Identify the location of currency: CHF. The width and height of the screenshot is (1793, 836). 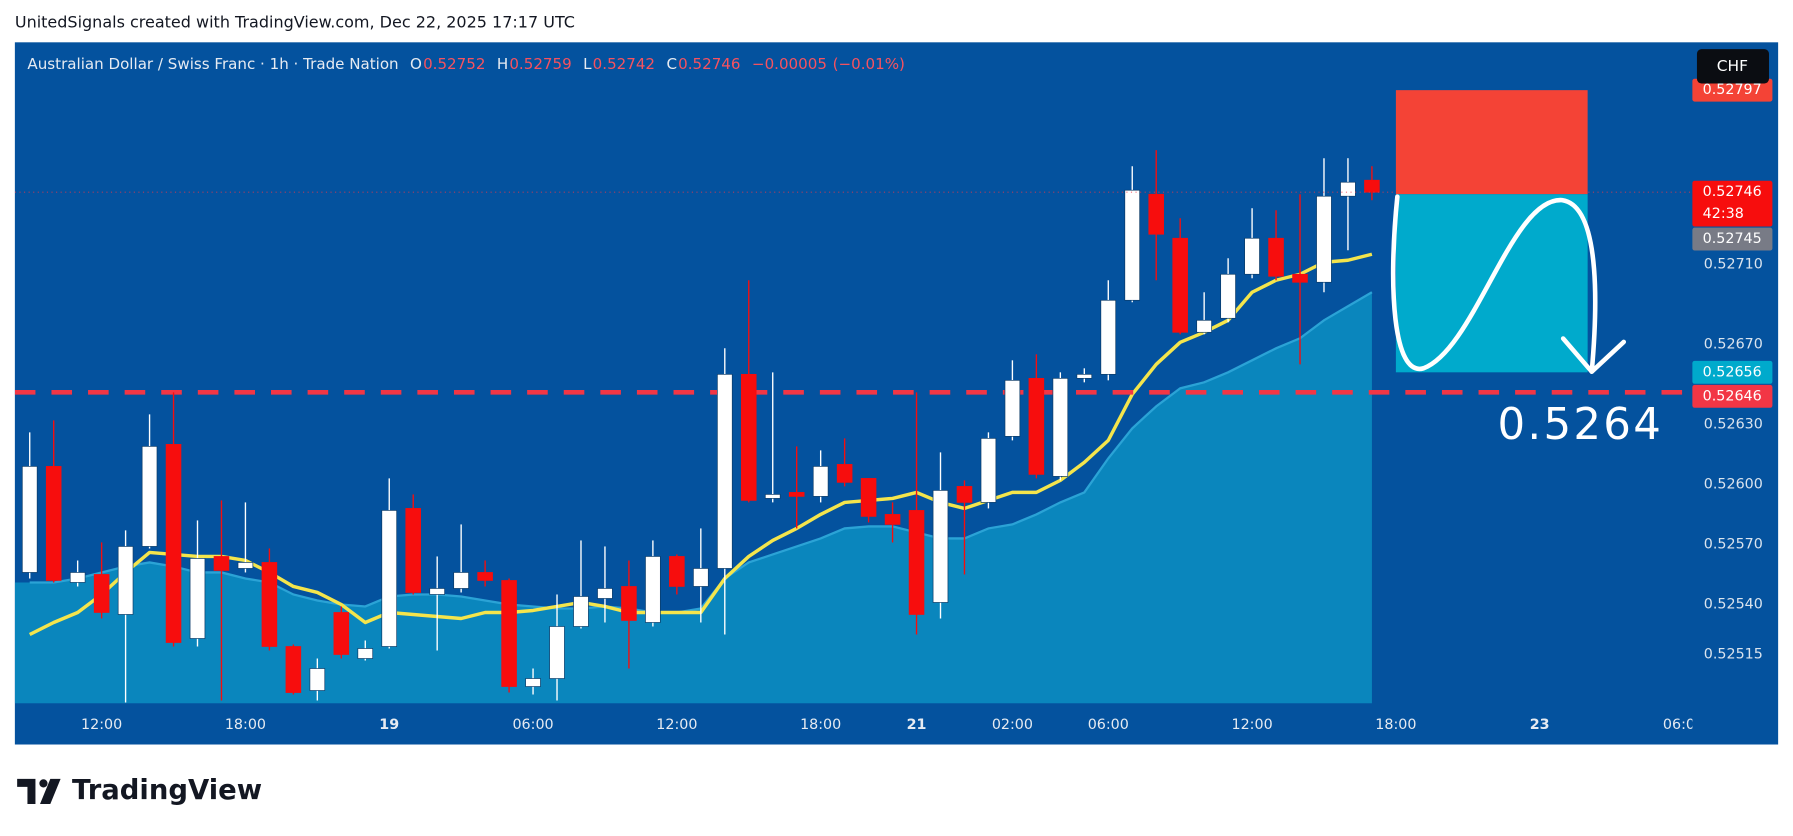
(1732, 66).